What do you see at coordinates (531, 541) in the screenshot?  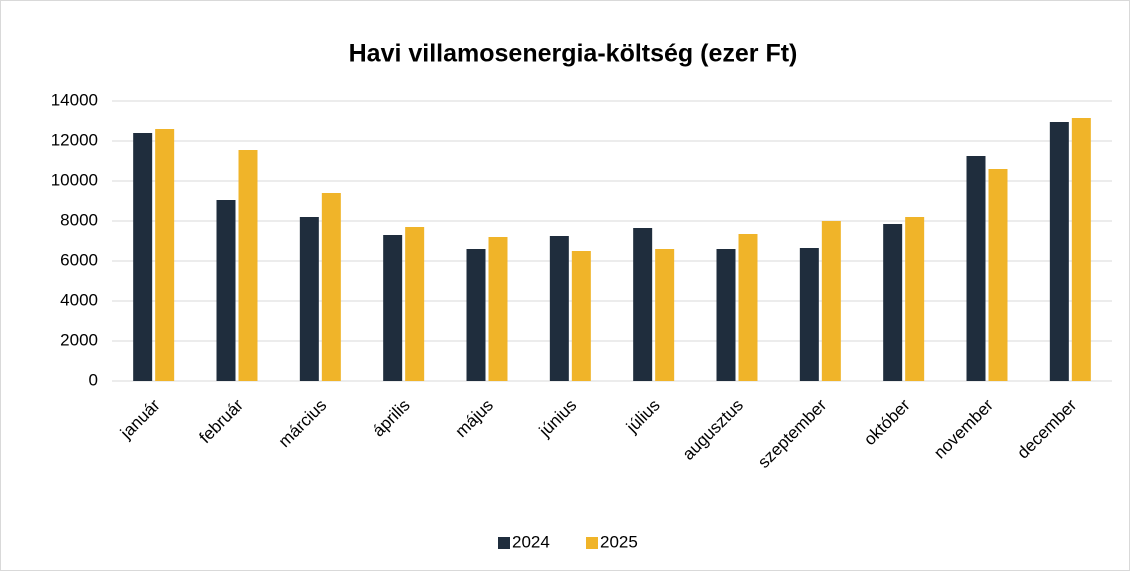 I see `legend-label: 2024` at bounding box center [531, 541].